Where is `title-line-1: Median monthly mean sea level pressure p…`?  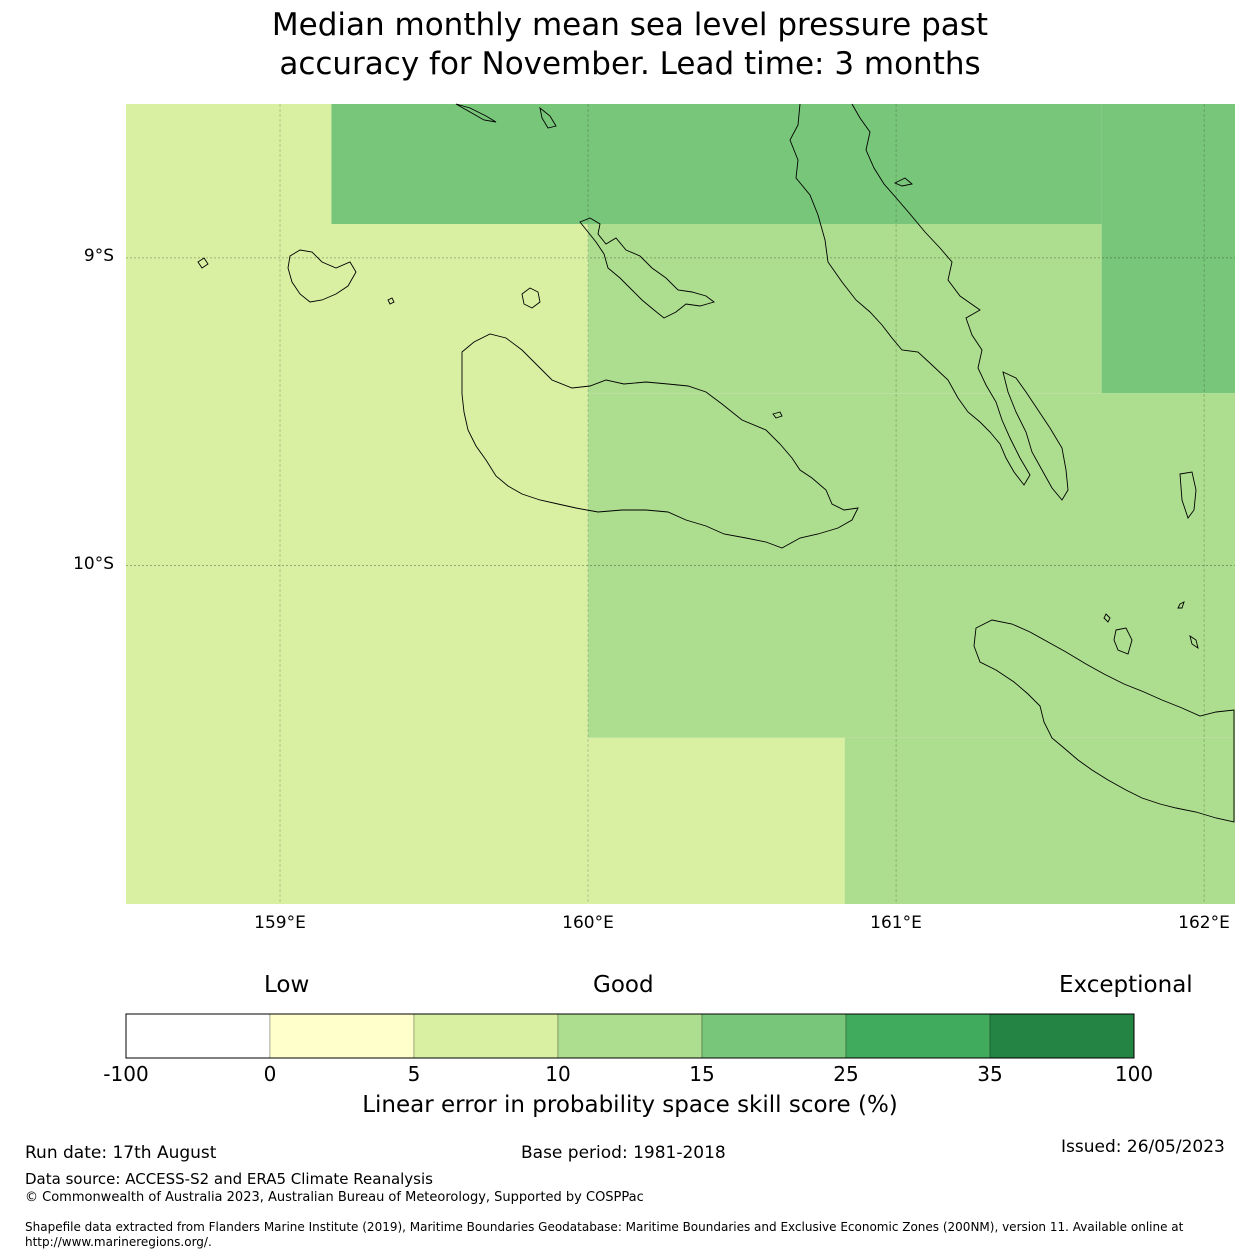 title-line-1: Median monthly mean sea level pressure p… is located at coordinates (630, 25).